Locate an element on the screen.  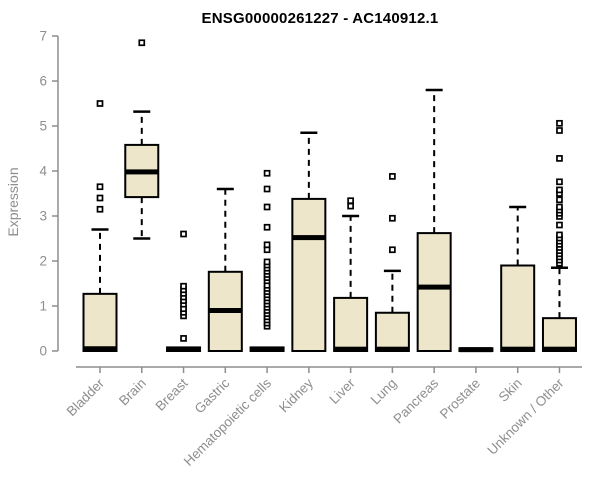
boxplot-lung is located at coordinates (392, 262).